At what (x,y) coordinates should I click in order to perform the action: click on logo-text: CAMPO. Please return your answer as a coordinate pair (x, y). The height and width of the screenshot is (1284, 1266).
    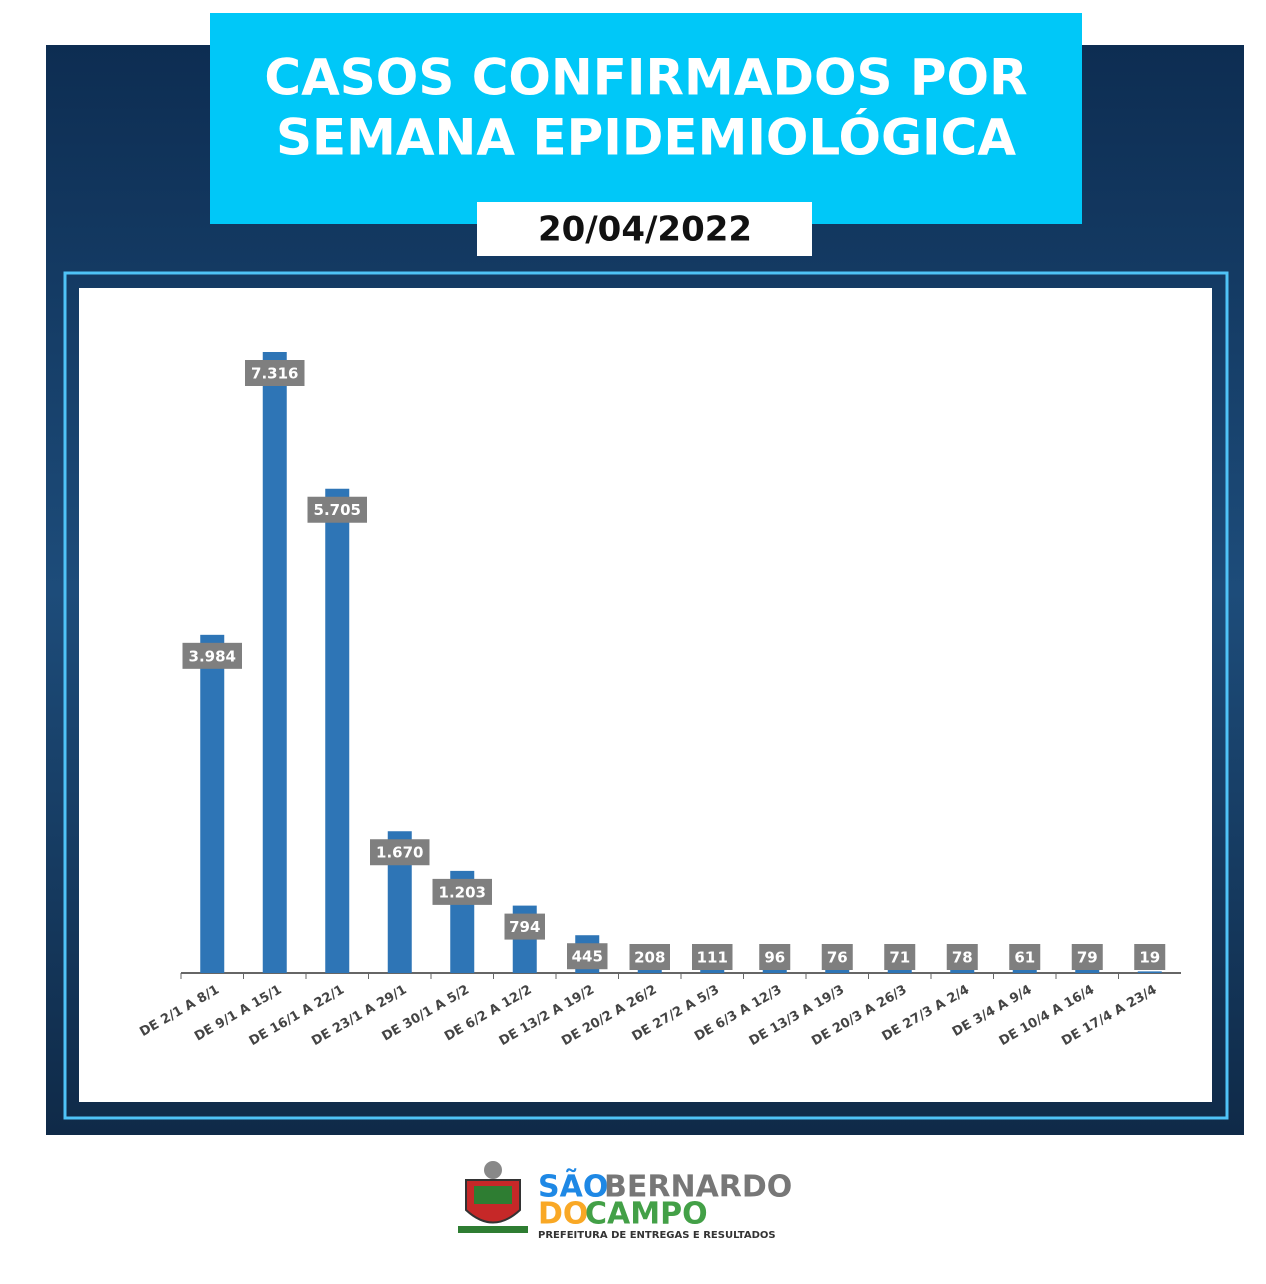
    Looking at the image, I should click on (646, 1214).